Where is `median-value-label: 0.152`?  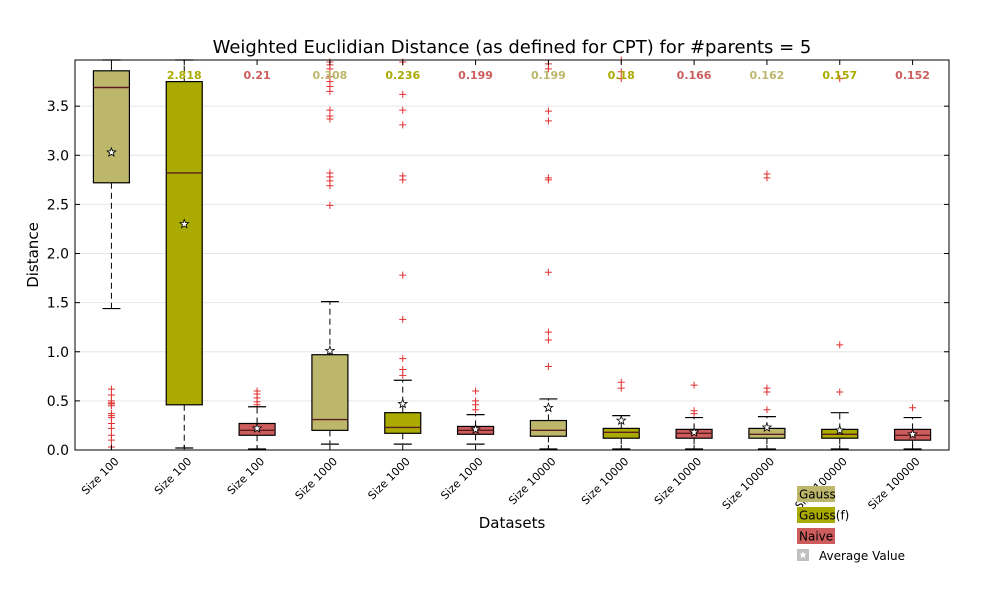
median-value-label: 0.152 is located at coordinates (912, 75).